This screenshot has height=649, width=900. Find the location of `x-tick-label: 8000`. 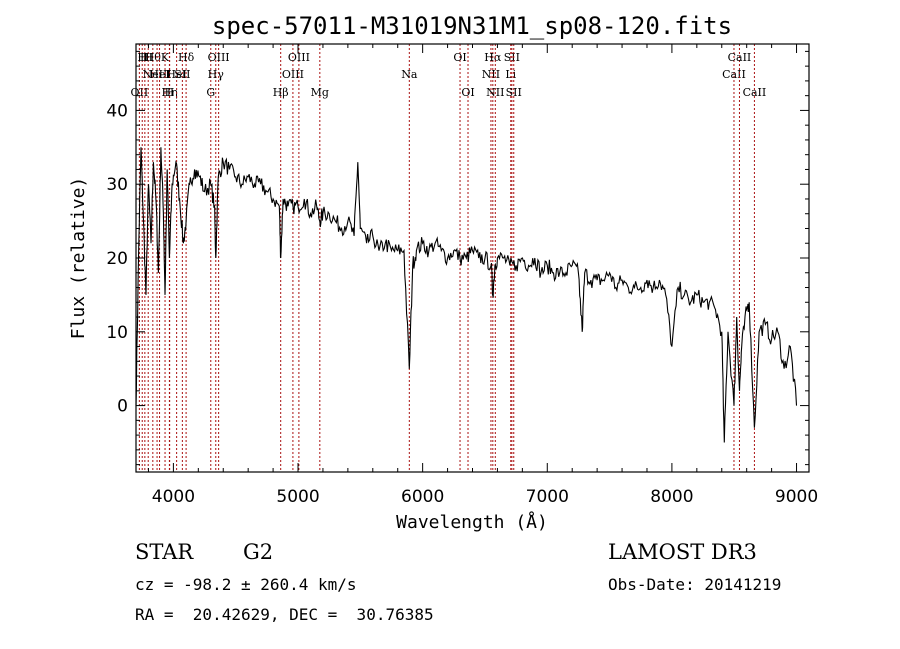

x-tick-label: 8000 is located at coordinates (671, 497).